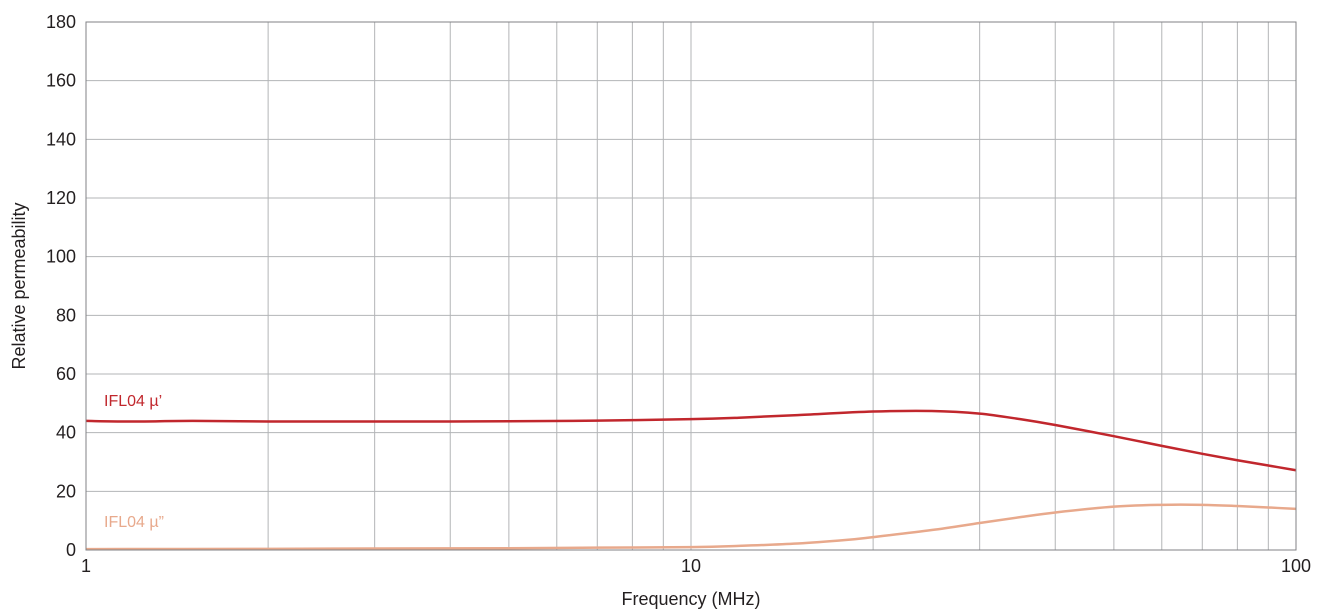 Image resolution: width=1328 pixels, height=612 pixels. Describe the element at coordinates (61, 257) in the screenshot. I see `y-tick-label: 100` at that location.